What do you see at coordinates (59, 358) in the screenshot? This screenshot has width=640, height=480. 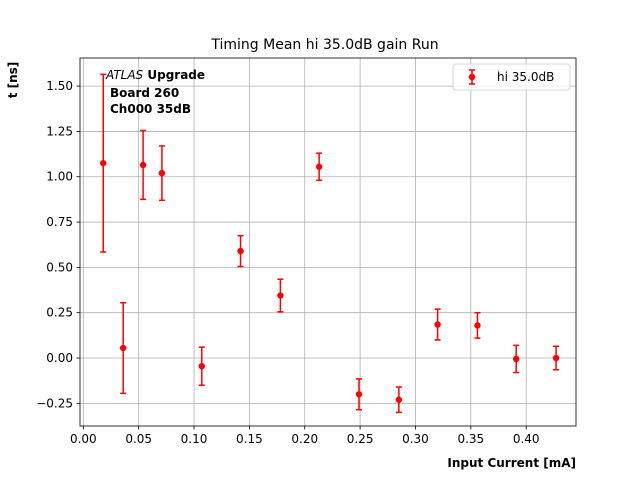 I see `y-tick-label: 0.00` at bounding box center [59, 358].